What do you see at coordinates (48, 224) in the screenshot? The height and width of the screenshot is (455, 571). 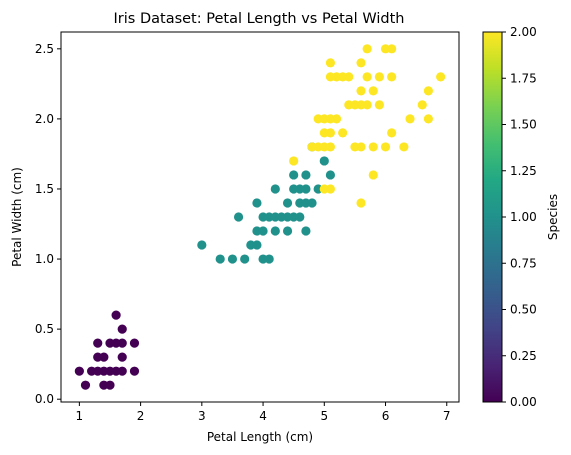 I see `y-axis-ticks: 0.0 0.5 1.0 1.5 2.0 2.5` at bounding box center [48, 224].